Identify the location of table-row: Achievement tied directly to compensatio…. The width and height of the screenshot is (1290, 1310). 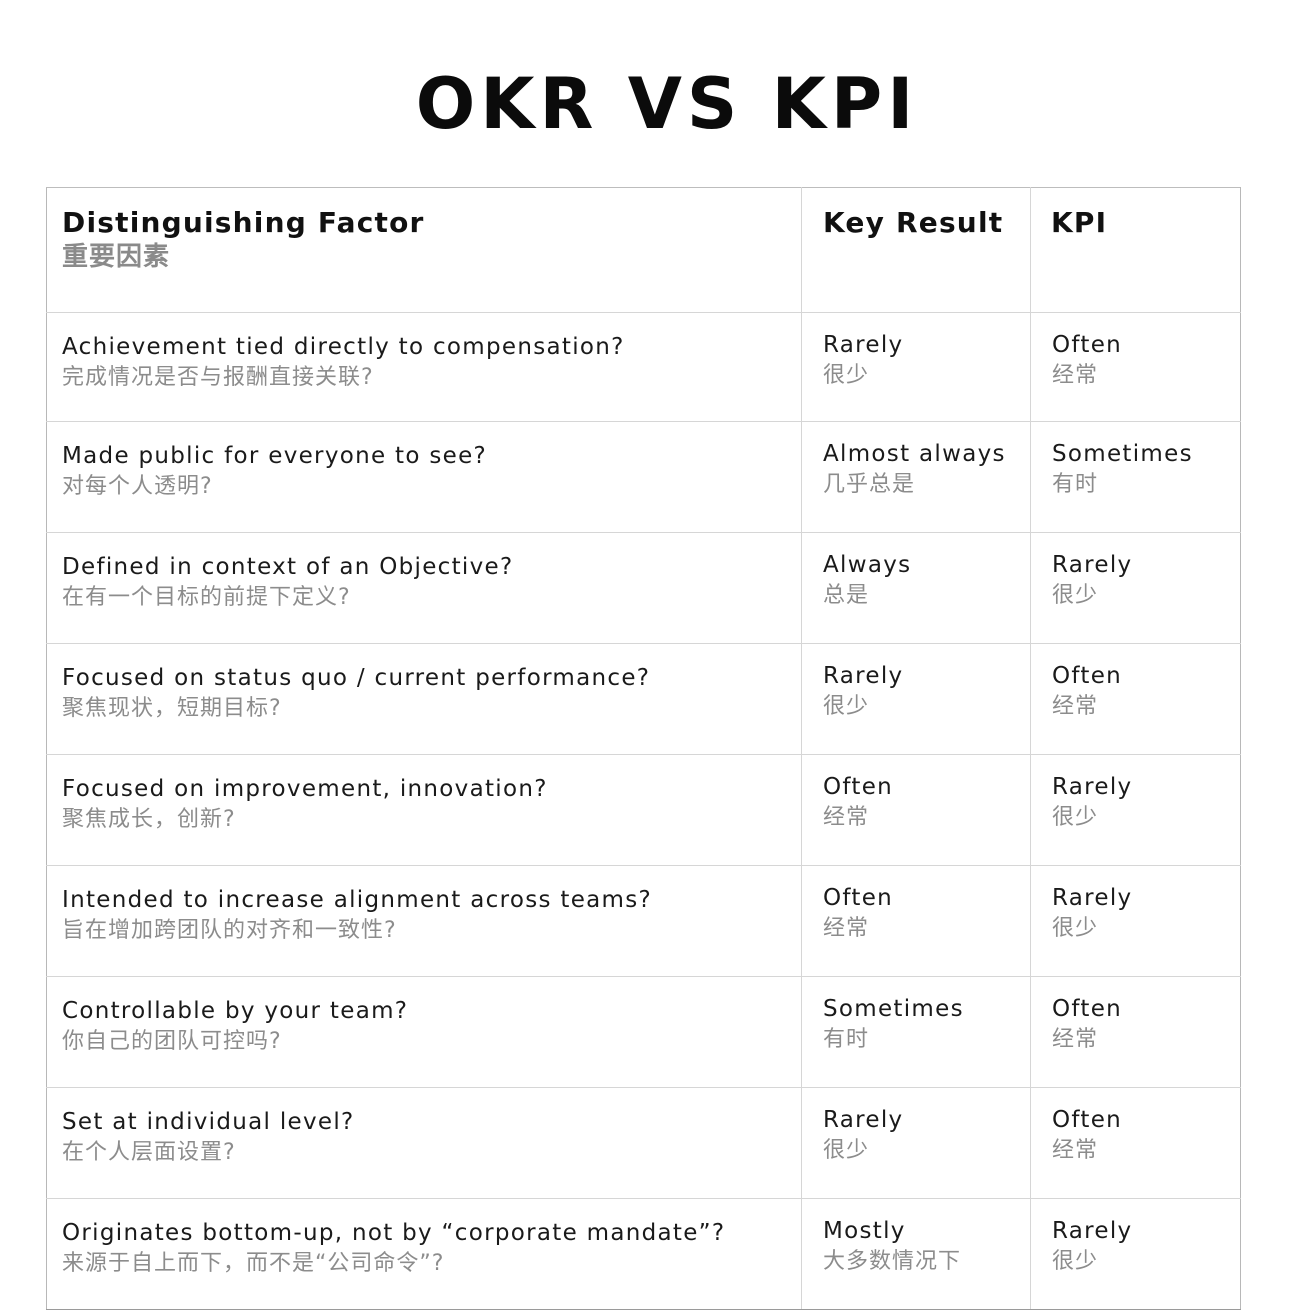
(643, 367).